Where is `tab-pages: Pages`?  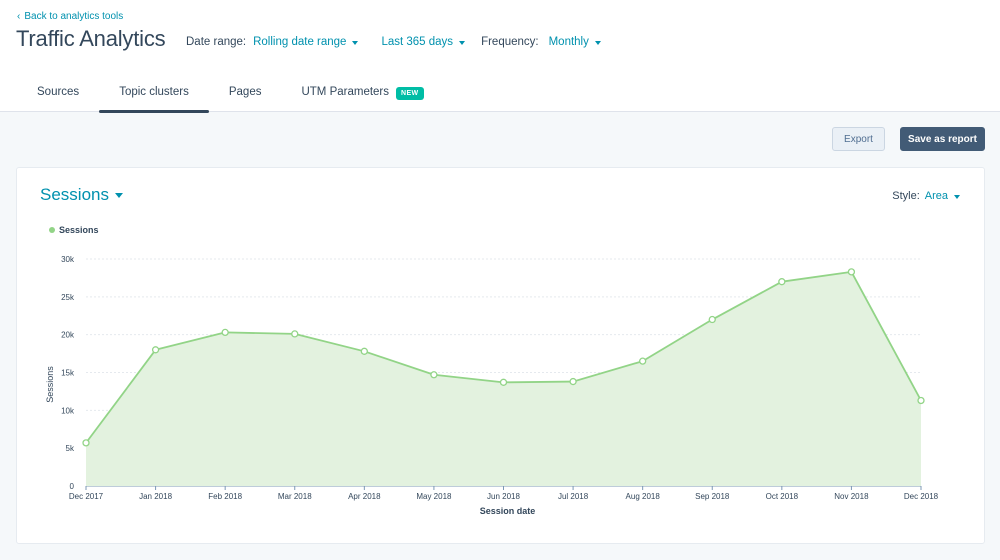
tab-pages: Pages is located at coordinates (245, 93).